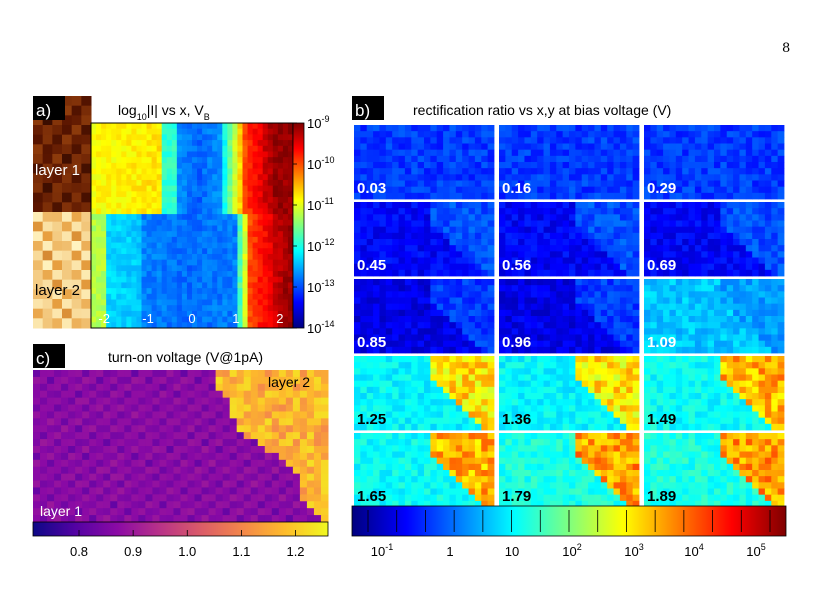 The width and height of the screenshot is (820, 612). What do you see at coordinates (516, 342) in the screenshot?
I see `rectification-tile-label: 0.96` at bounding box center [516, 342].